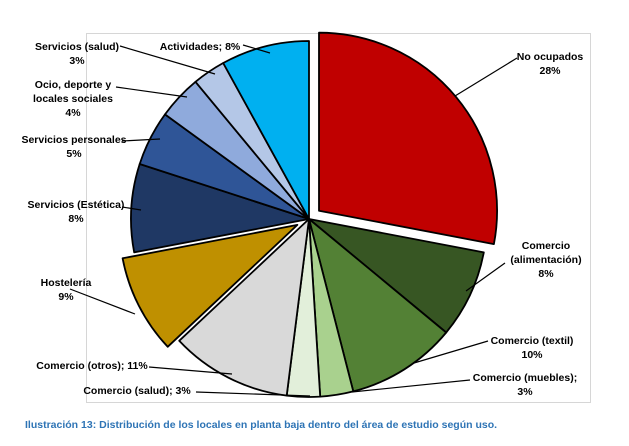  I want to click on leader-line-comercio-textil, so click(451, 352).